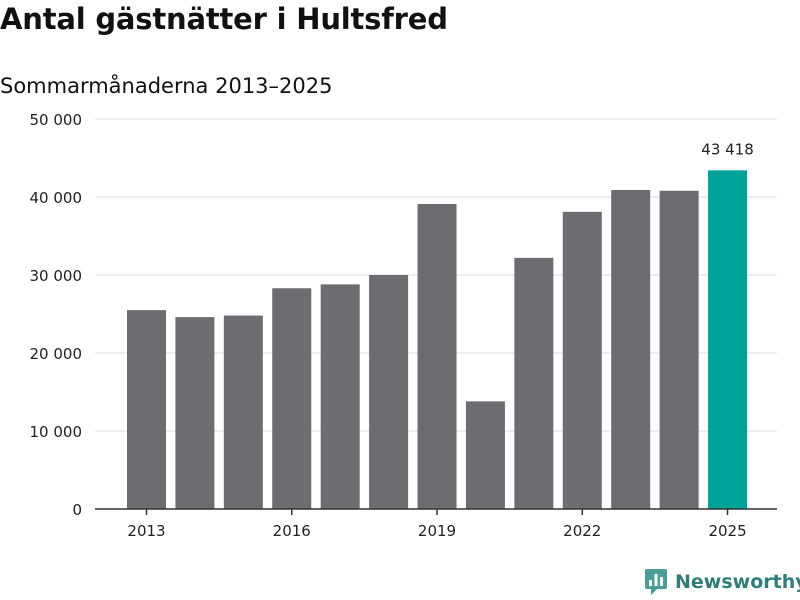 This screenshot has width=800, height=600. I want to click on bar-2022, so click(582, 360).